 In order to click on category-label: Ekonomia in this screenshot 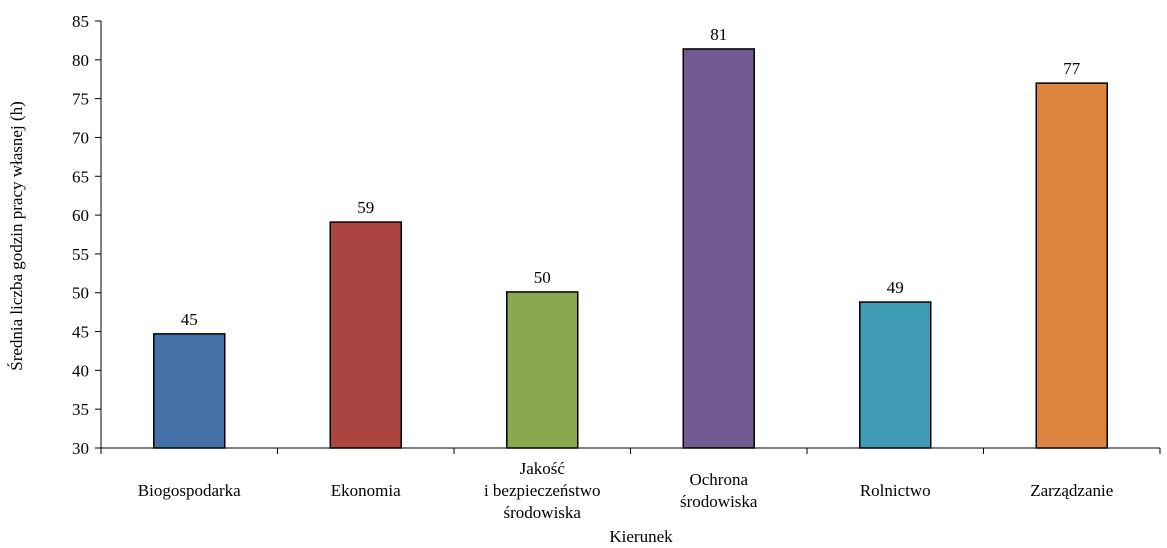, I will do `click(366, 490)`.